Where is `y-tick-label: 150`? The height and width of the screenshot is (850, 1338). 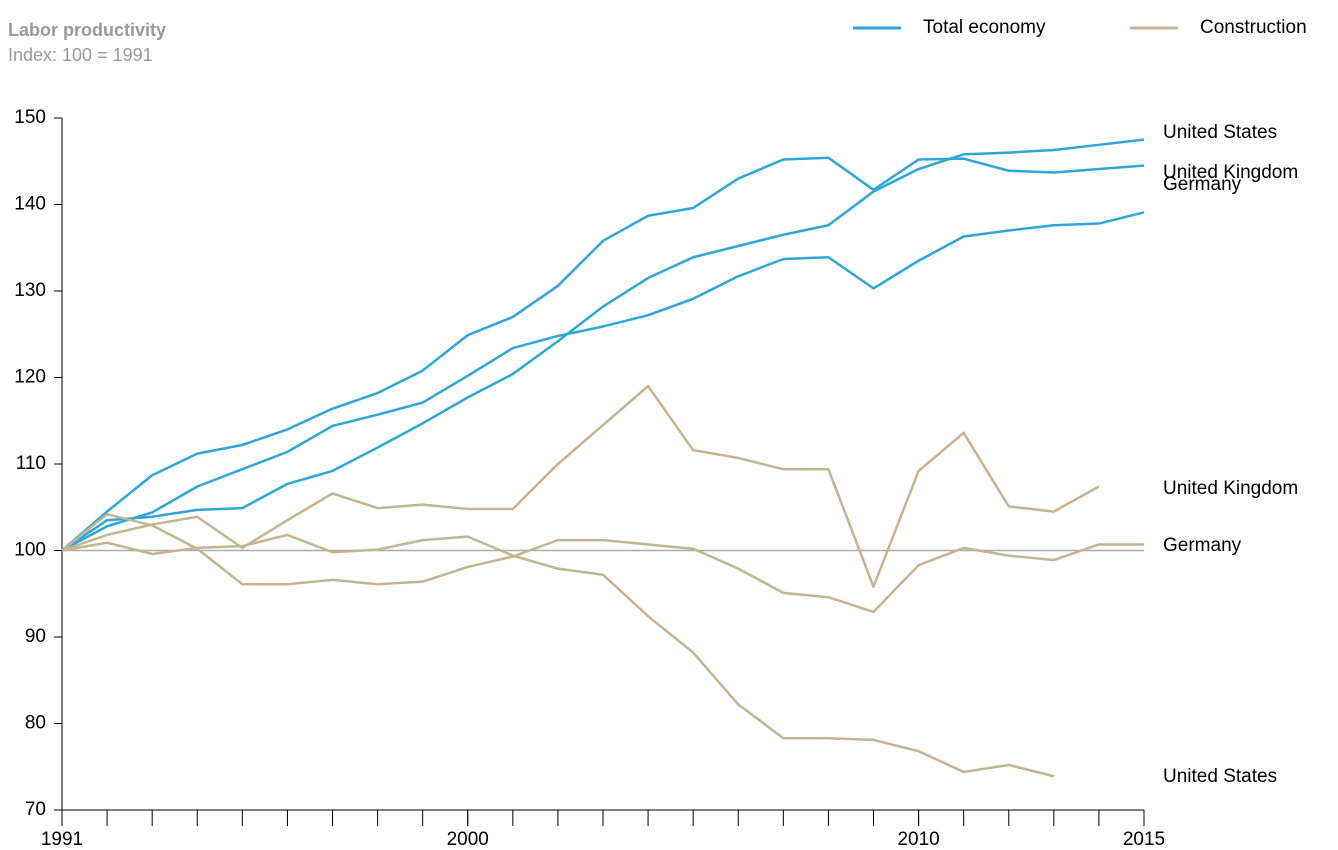 y-tick-label: 150 is located at coordinates (30, 117).